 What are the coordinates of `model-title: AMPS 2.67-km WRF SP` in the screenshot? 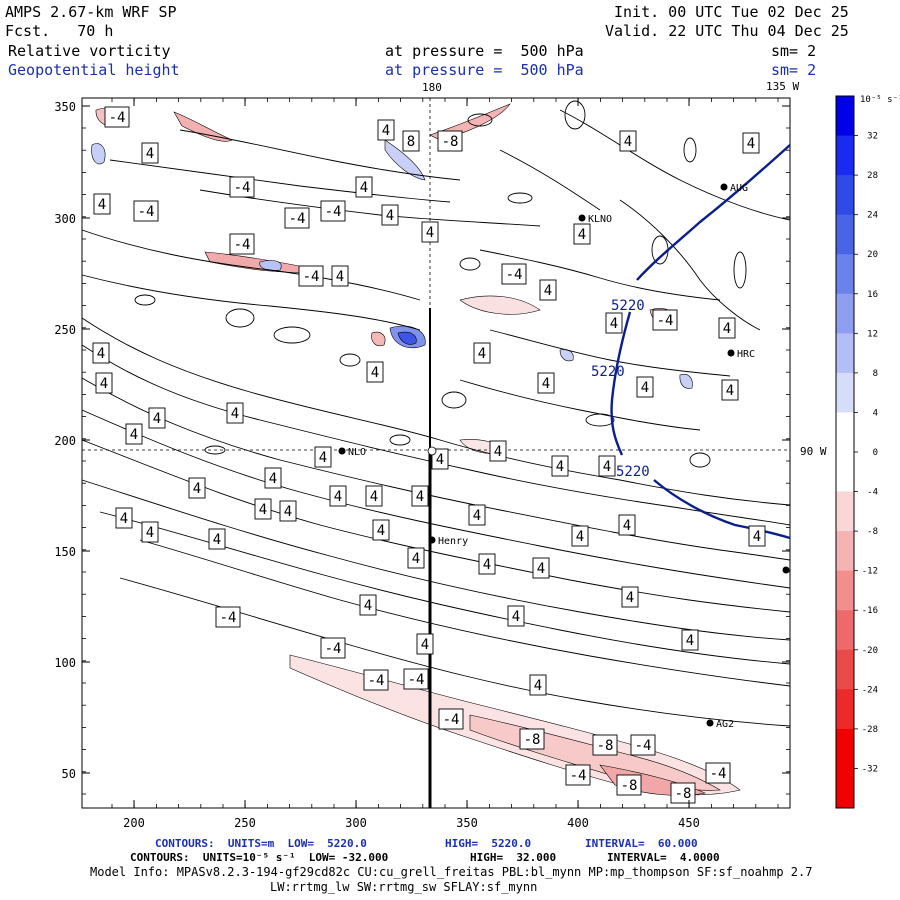 It's located at (91, 12).